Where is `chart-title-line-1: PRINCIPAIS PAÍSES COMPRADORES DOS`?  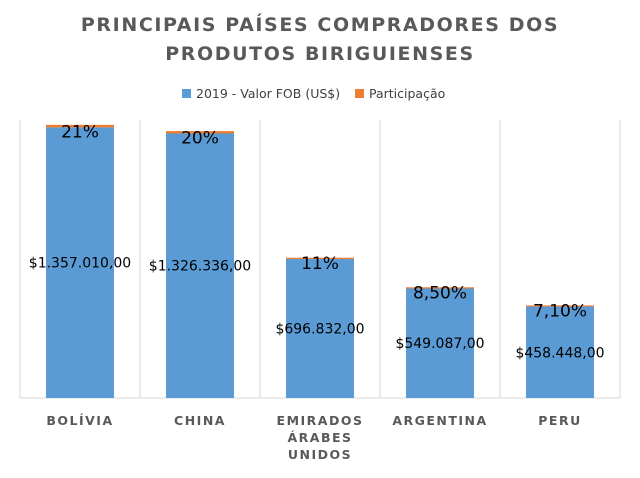
chart-title-line-1: PRINCIPAIS PAÍSES COMPRADORES DOS is located at coordinates (320, 24).